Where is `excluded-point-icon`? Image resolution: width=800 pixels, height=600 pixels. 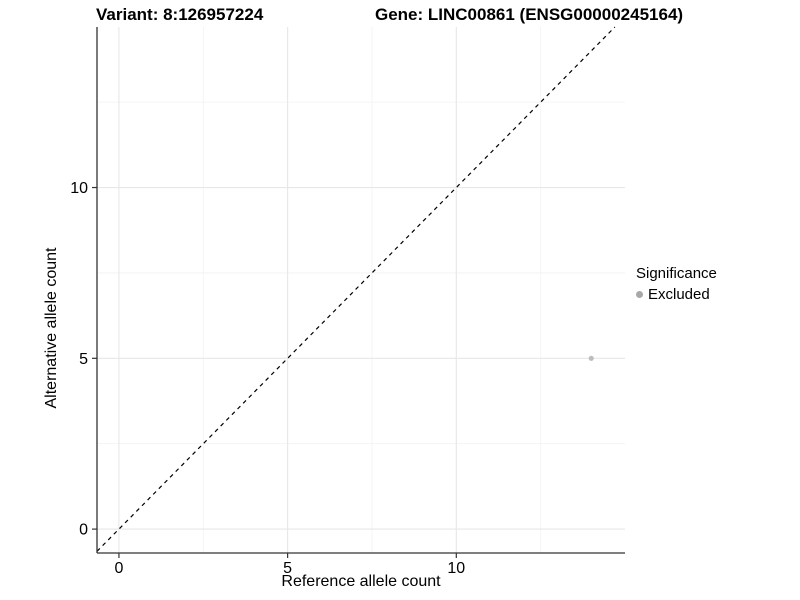 excluded-point-icon is located at coordinates (639, 294).